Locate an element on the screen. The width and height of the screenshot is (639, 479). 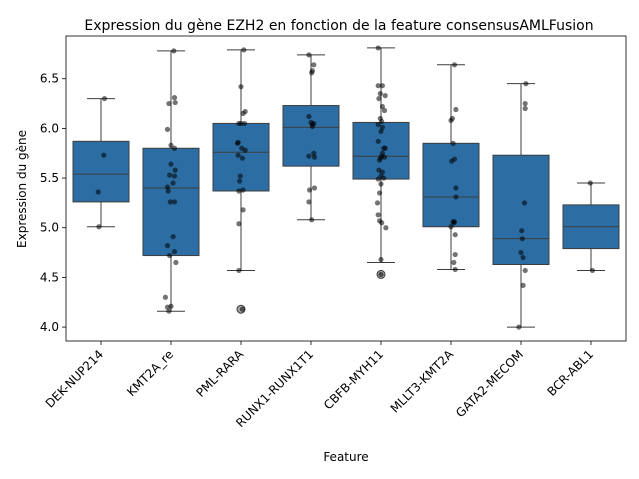
box is located at coordinates (451, 185).